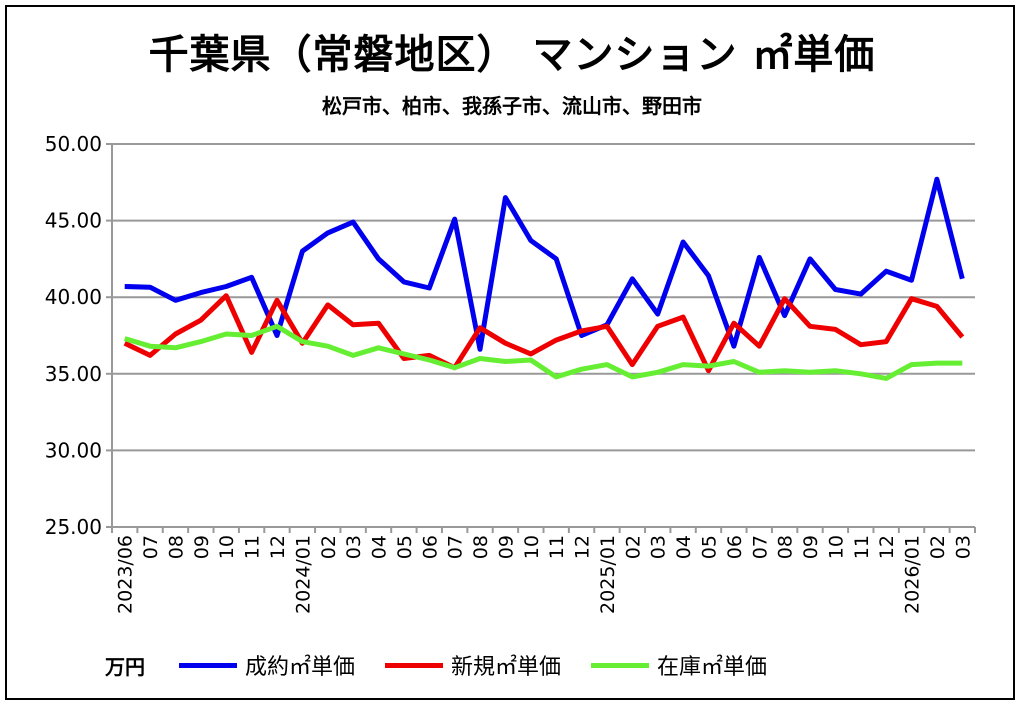  What do you see at coordinates (913, 574) in the screenshot?
I see `x-tick-label: 2026/01` at bounding box center [913, 574].